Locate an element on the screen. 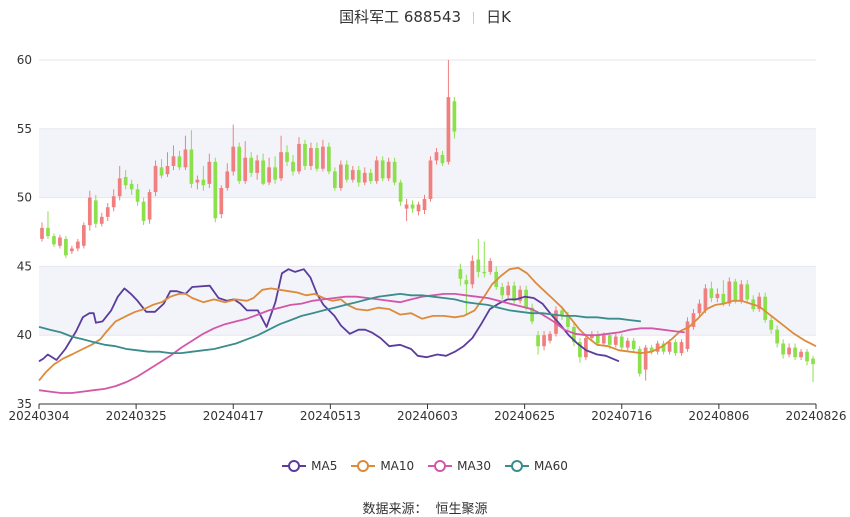 Image resolution: width=850 pixels, height=517 pixels. legend-label: MA10 is located at coordinates (397, 466).